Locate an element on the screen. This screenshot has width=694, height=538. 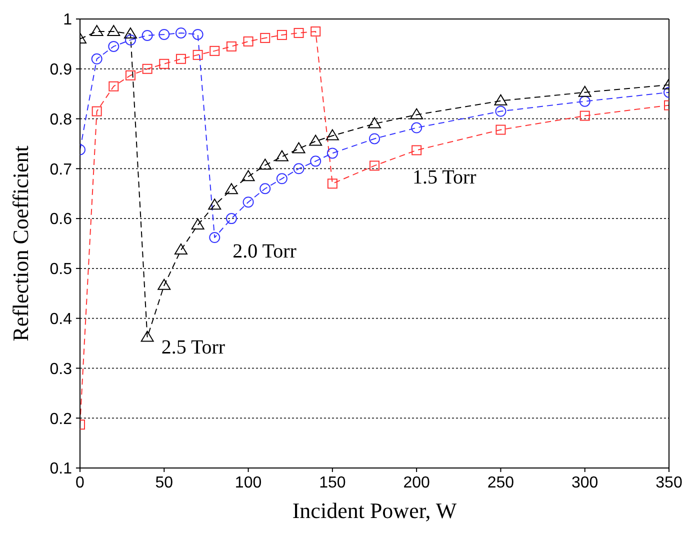
x-tick-label: 0 is located at coordinates (80, 483).